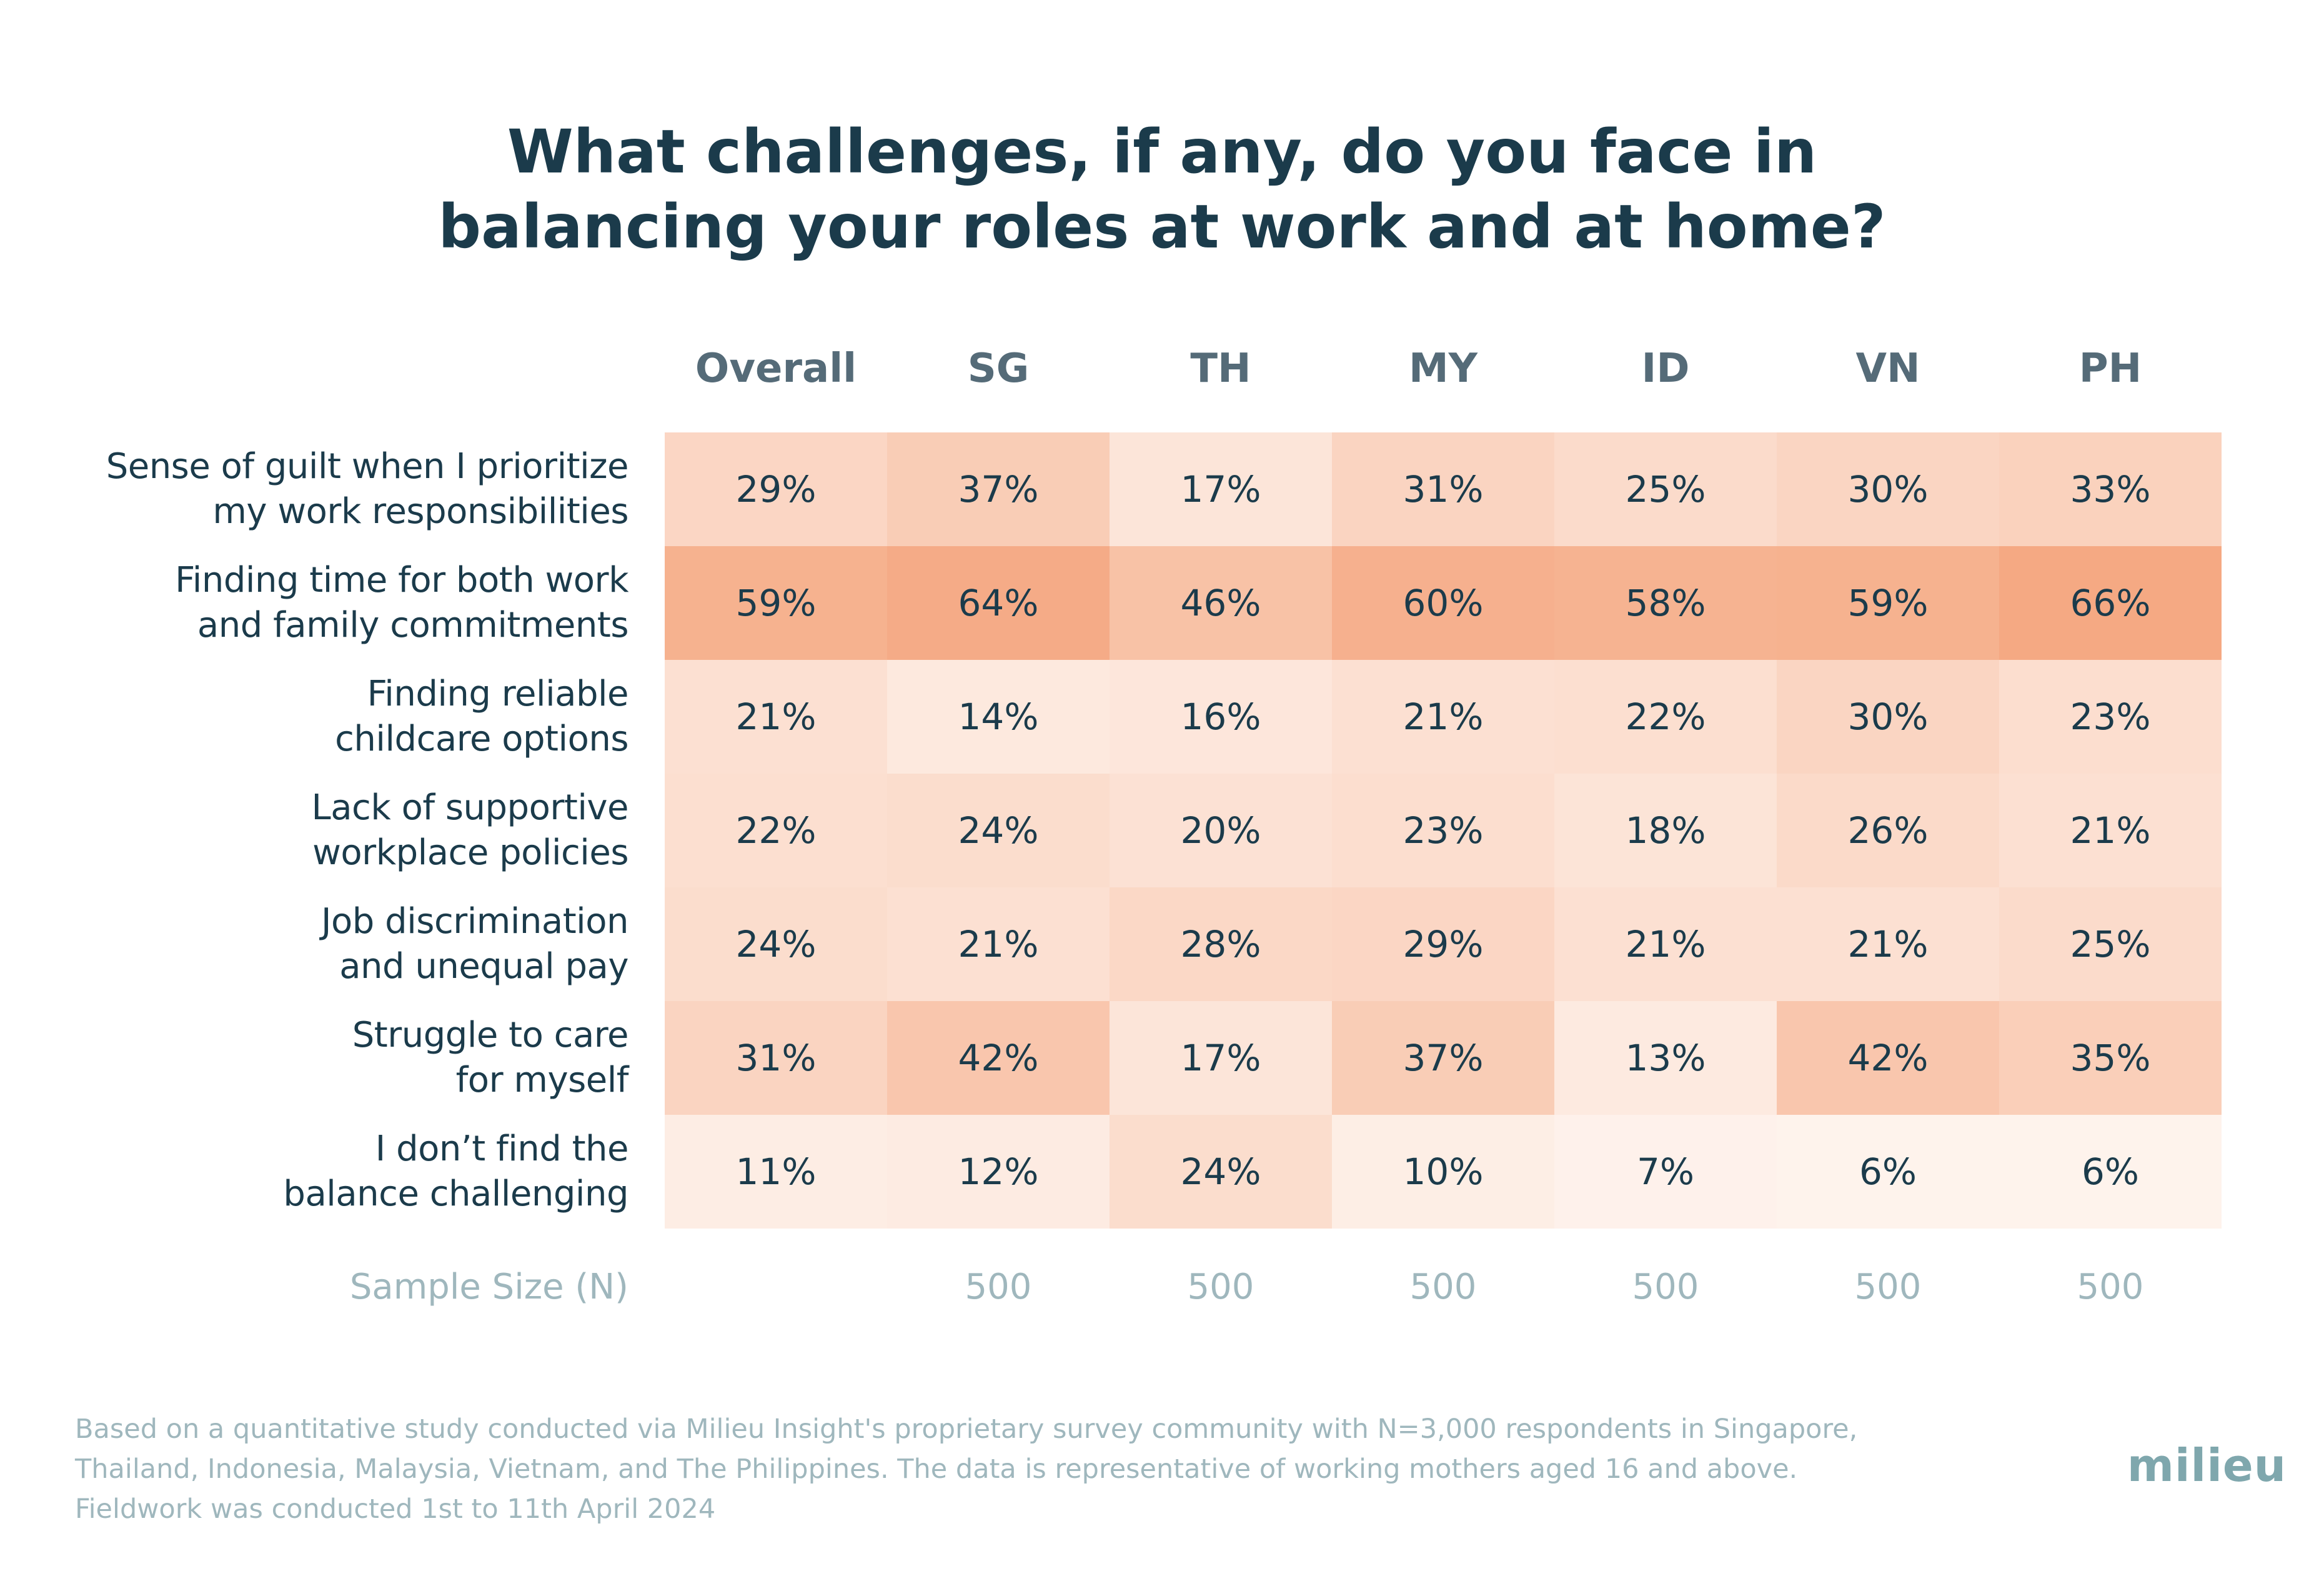 Image resolution: width=2324 pixels, height=1571 pixels. I want to click on heat-cell-r4-id, so click(1665, 831).